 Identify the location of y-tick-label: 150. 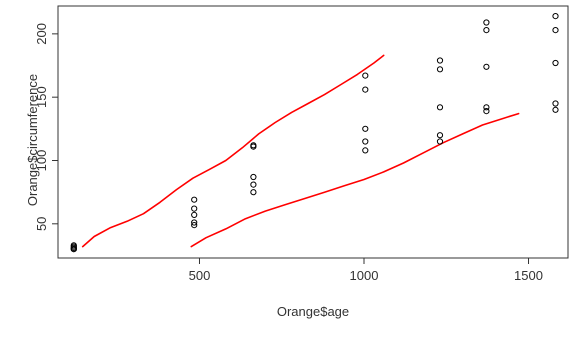
(41, 97).